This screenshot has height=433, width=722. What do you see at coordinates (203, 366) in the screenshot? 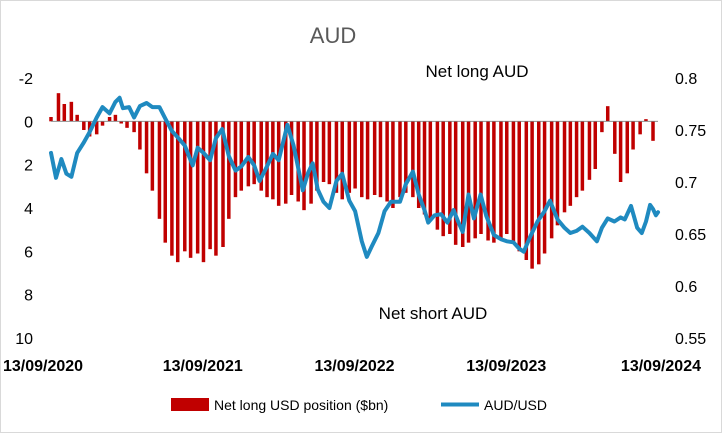
I see `x-tick-1: 13/09/2021` at bounding box center [203, 366].